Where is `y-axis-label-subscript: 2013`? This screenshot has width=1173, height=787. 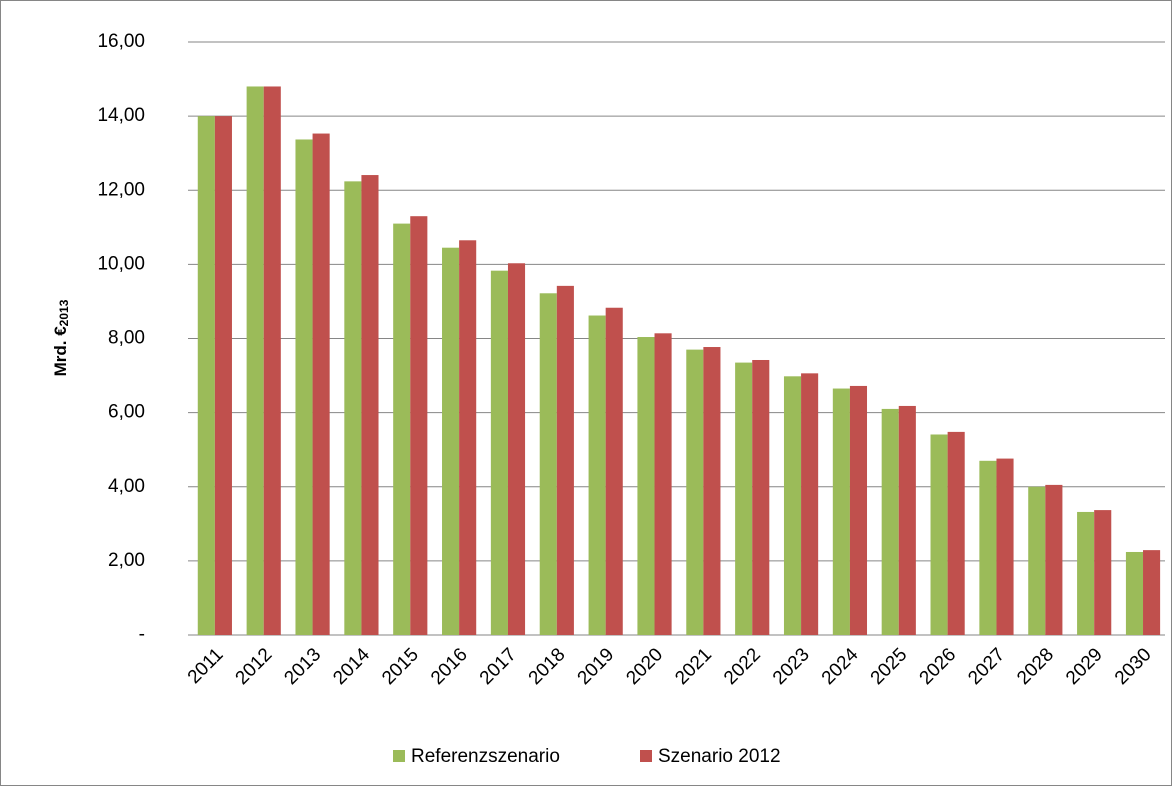
y-axis-label-subscript: 2013 is located at coordinates (64, 312).